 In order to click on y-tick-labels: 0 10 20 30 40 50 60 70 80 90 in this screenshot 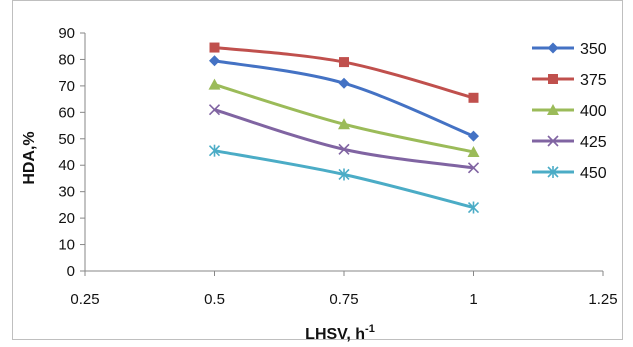, I will do `click(66, 152)`.